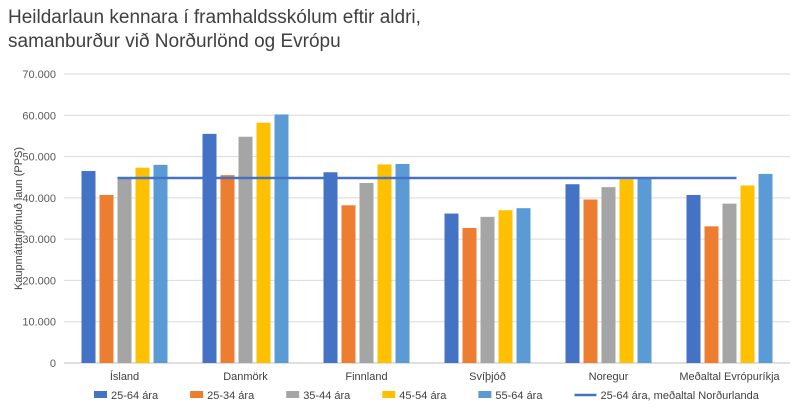 The width and height of the screenshot is (800, 417). I want to click on legend-label: 25-34 ára, so click(231, 396).